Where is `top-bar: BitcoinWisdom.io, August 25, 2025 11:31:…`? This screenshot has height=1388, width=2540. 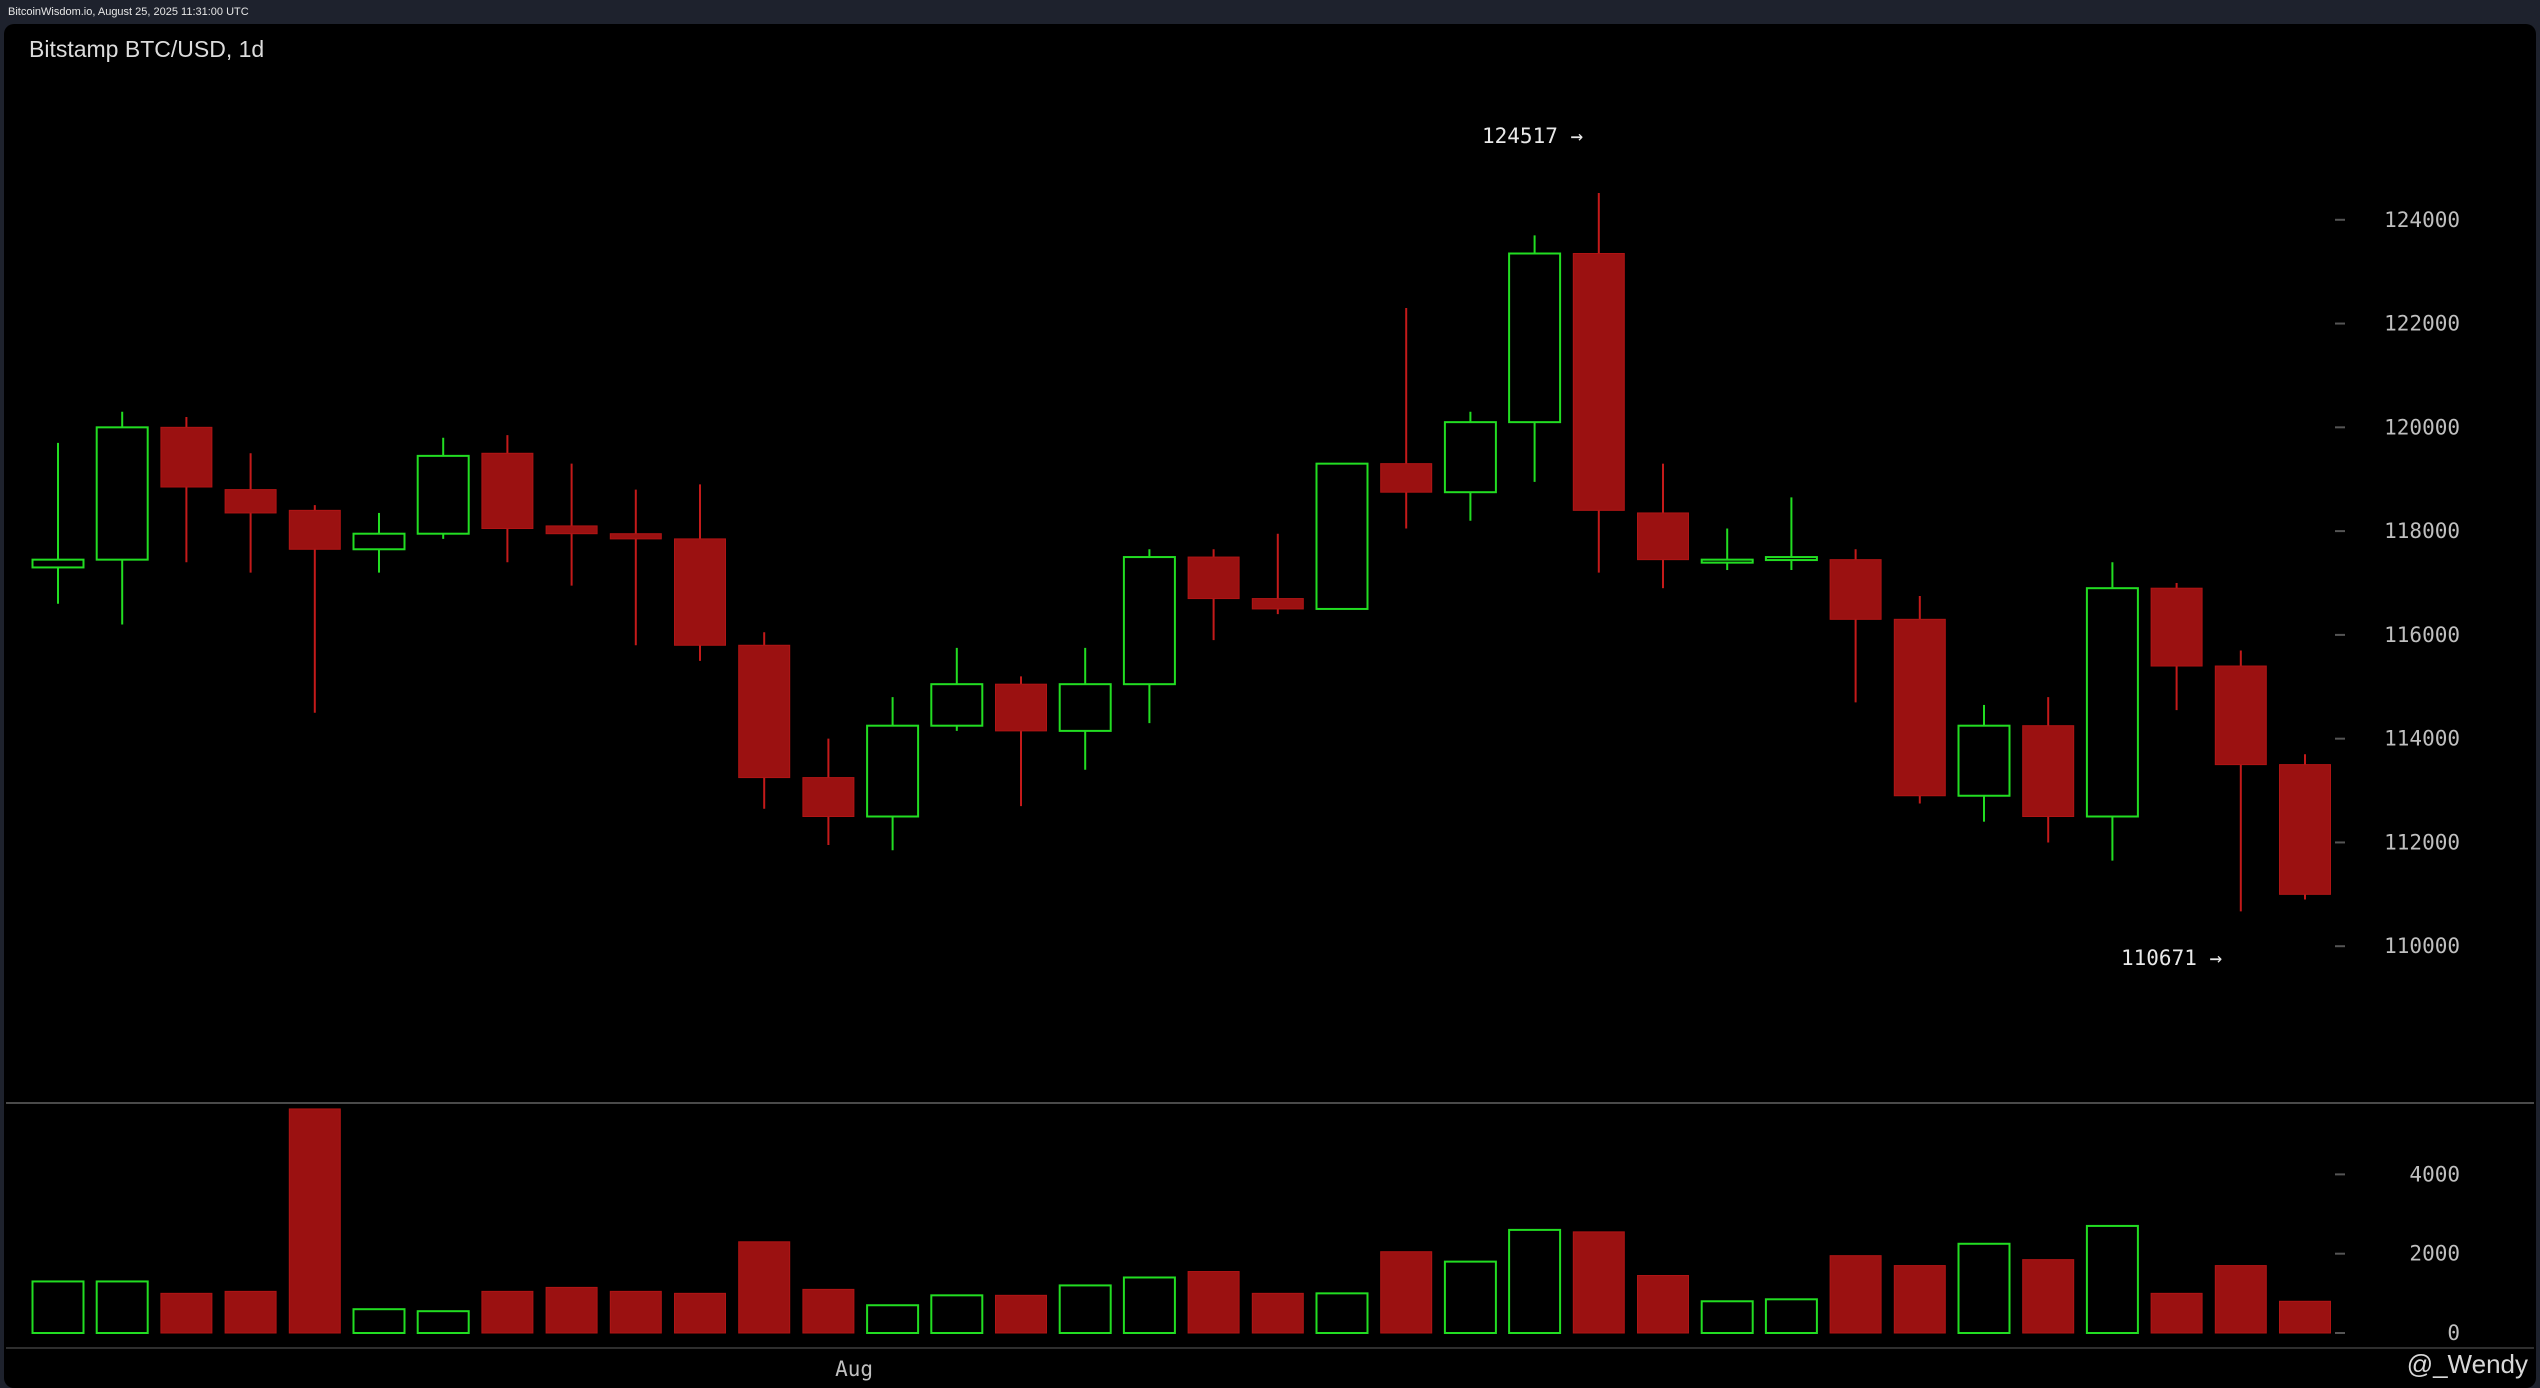
top-bar: BitcoinWisdom.io, August 25, 2025 11:31:… is located at coordinates (1270, 12).